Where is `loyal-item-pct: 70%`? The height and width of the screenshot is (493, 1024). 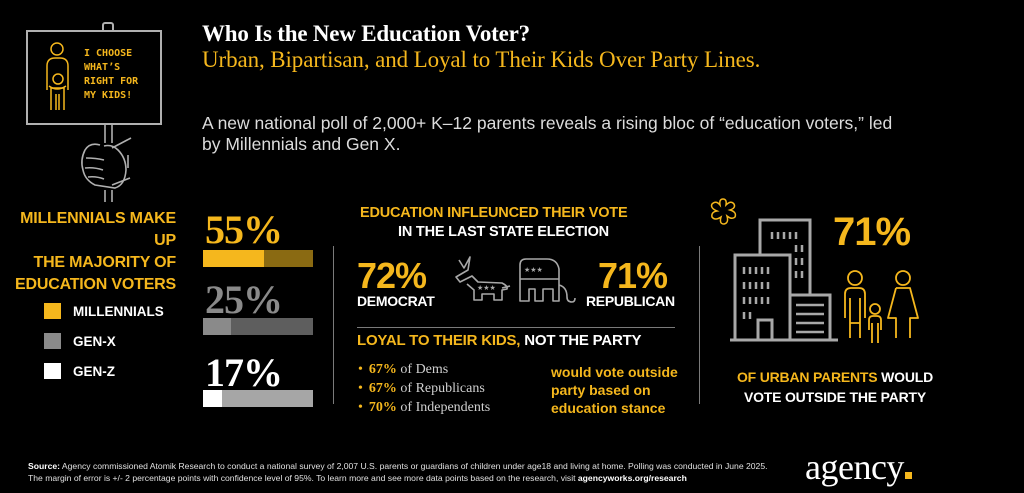 loyal-item-pct: 70% is located at coordinates (382, 407).